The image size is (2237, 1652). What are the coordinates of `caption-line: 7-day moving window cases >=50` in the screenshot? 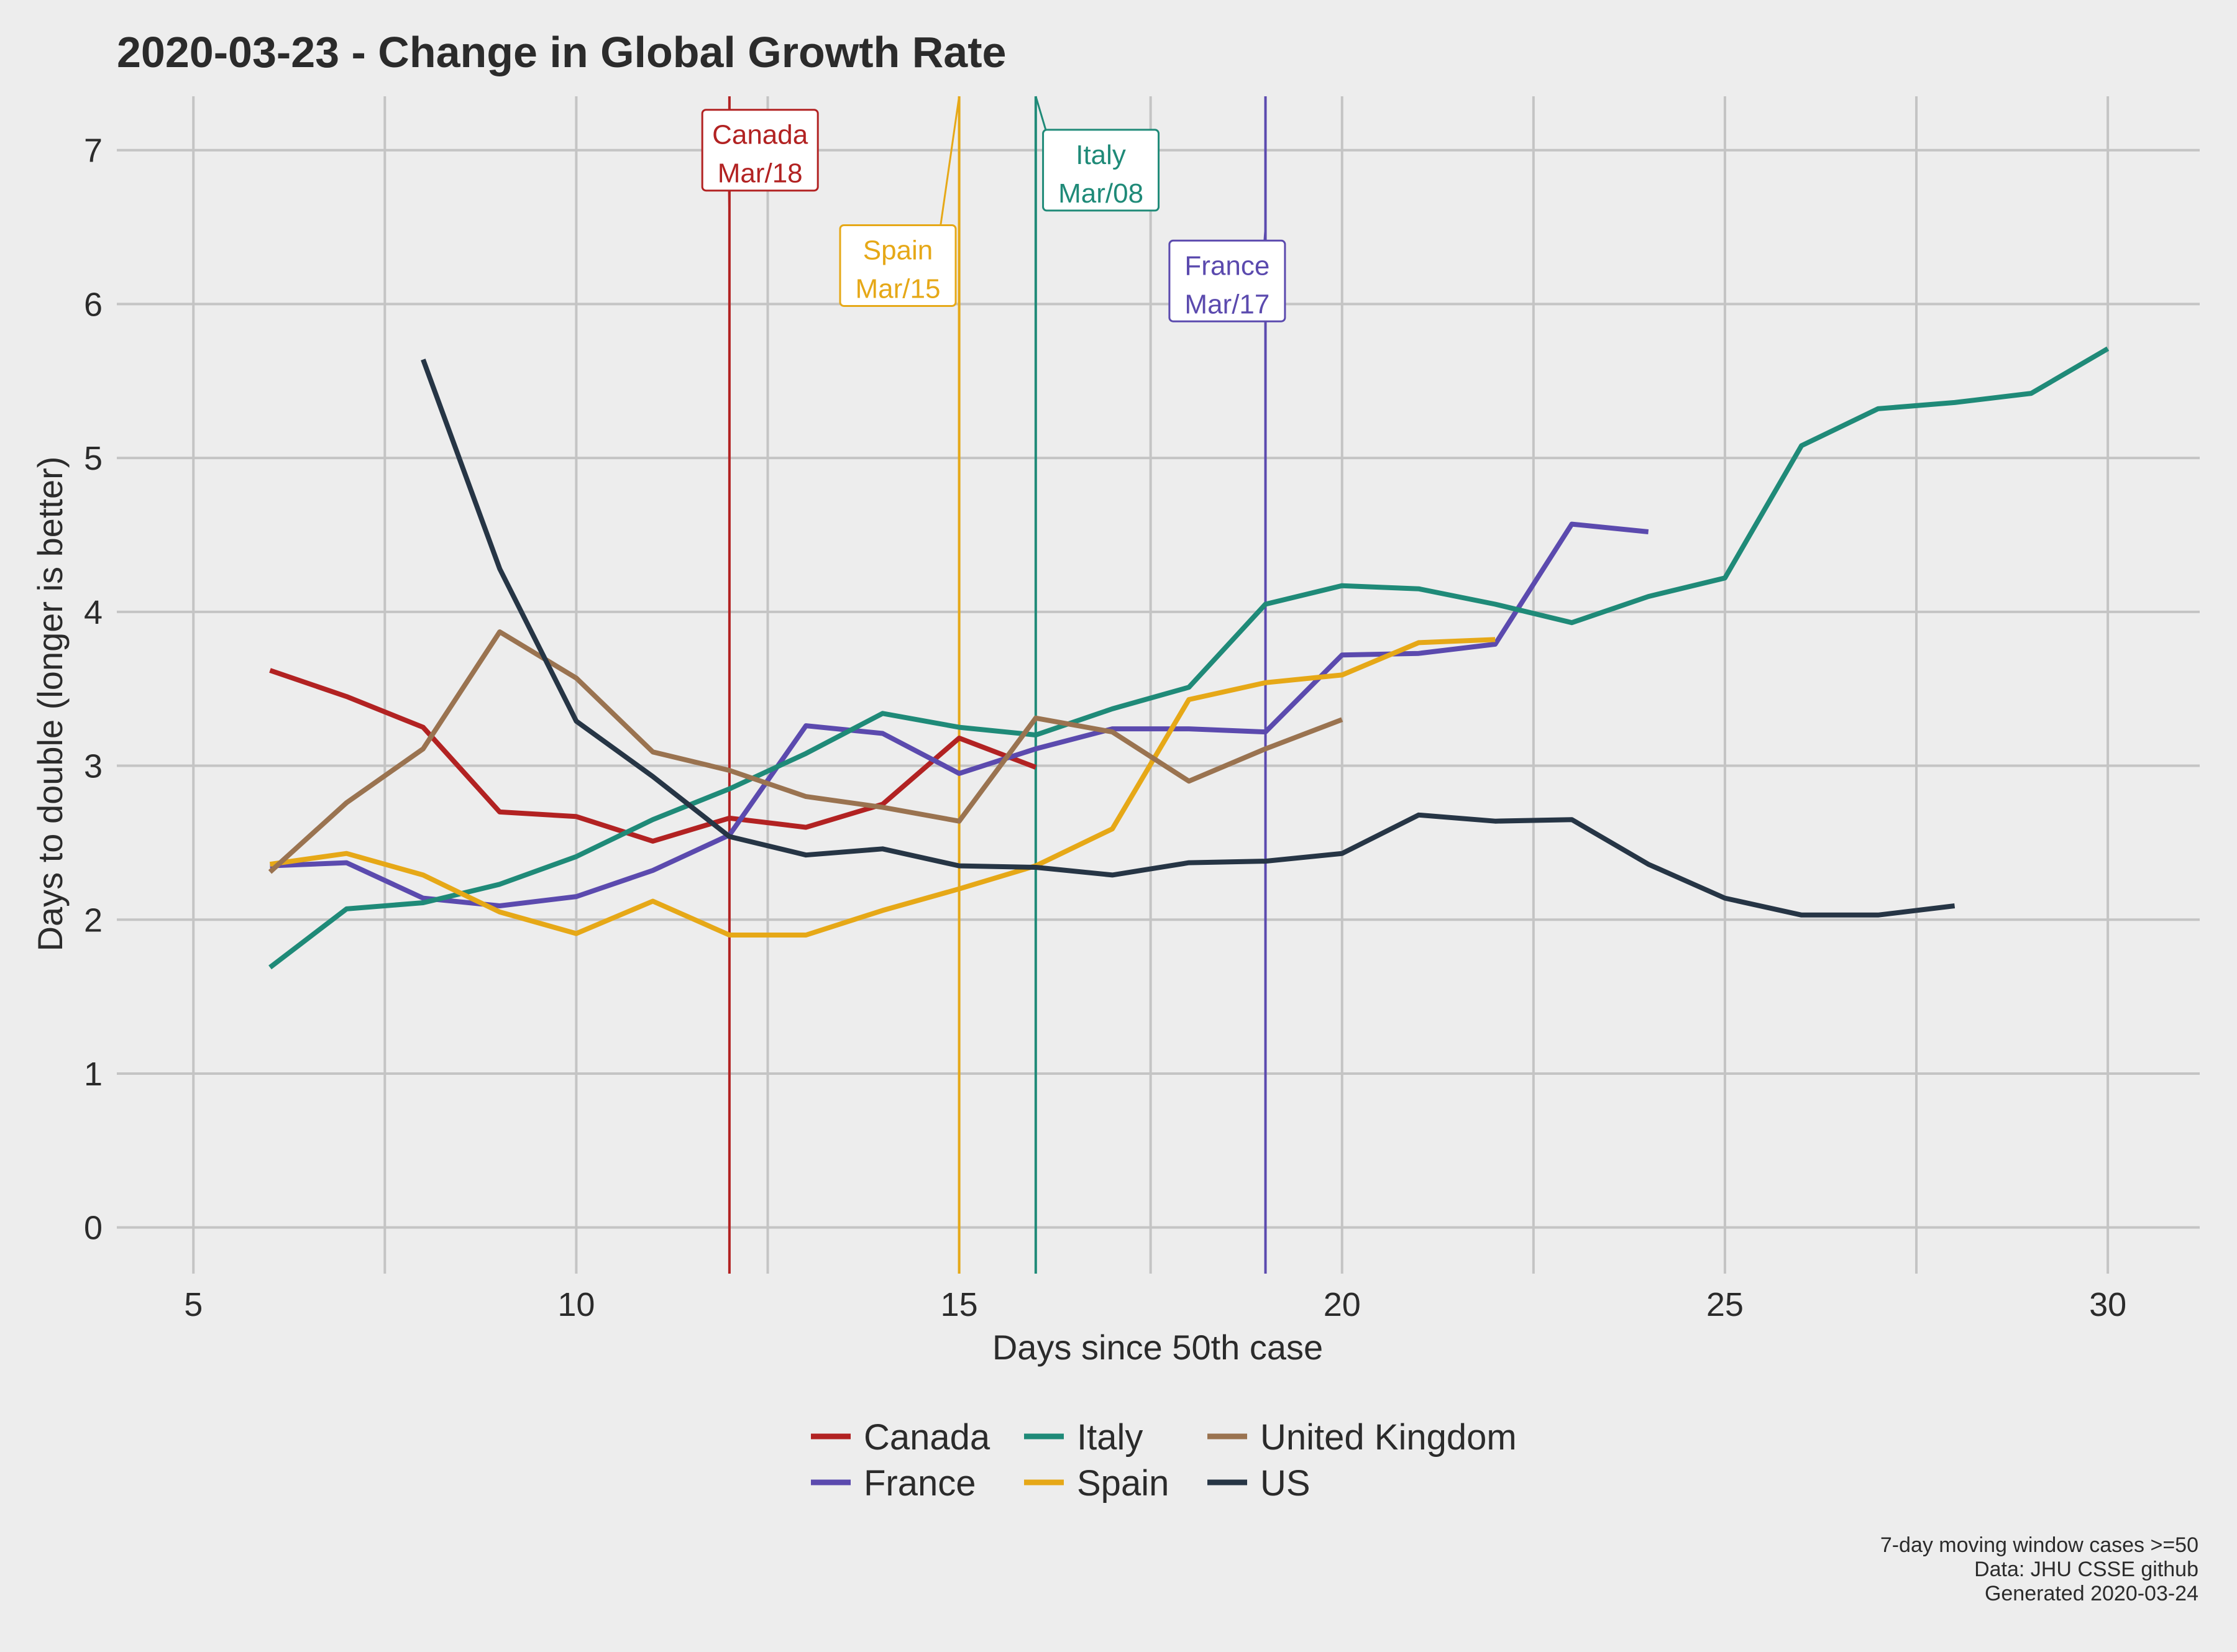 It's located at (2039, 1545).